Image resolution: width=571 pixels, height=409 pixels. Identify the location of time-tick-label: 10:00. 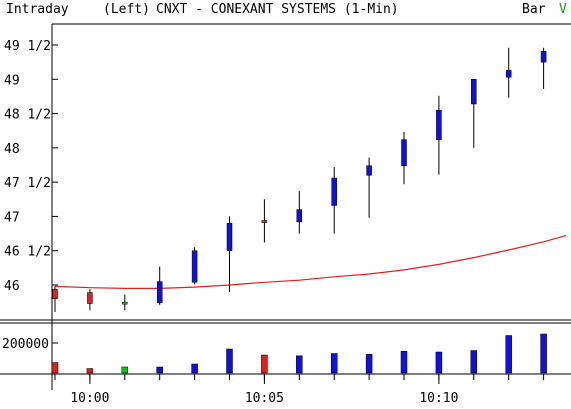
(89, 398).